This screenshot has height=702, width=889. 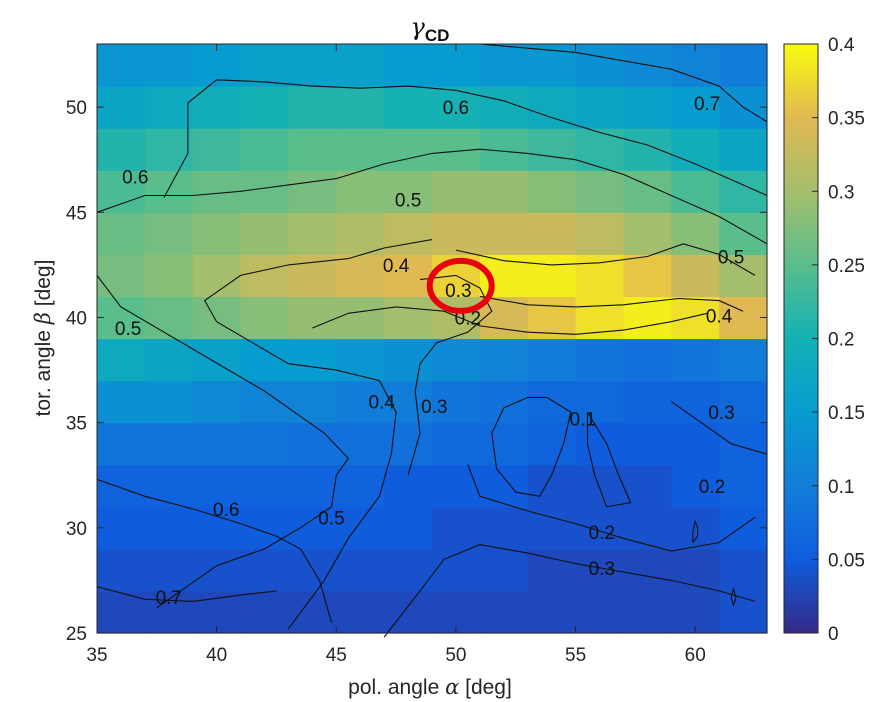 What do you see at coordinates (76, 529) in the screenshot?
I see `y-tick-label: 30` at bounding box center [76, 529].